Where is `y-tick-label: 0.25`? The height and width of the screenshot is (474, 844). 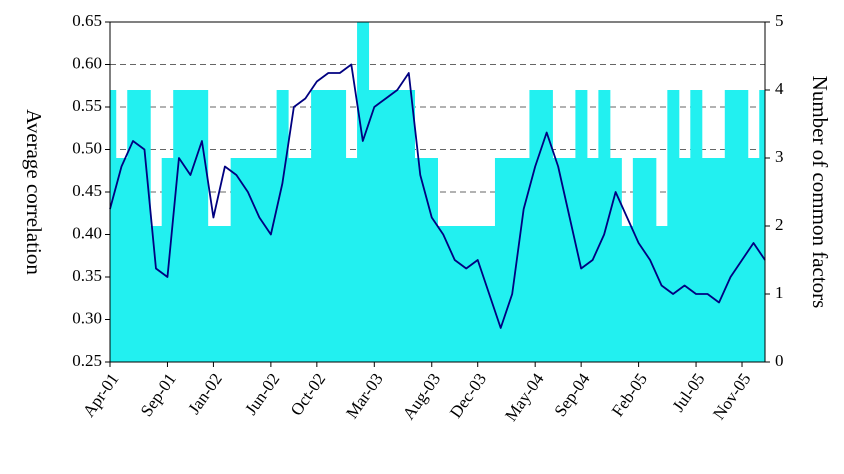 y-tick-label: 0.25 is located at coordinates (87, 360).